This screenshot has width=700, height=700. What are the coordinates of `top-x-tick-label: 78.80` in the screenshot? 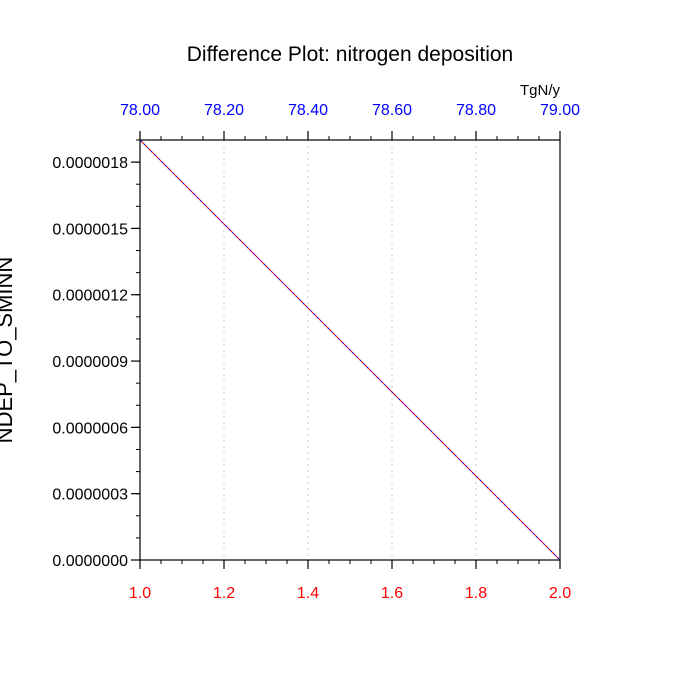 It's located at (476, 110).